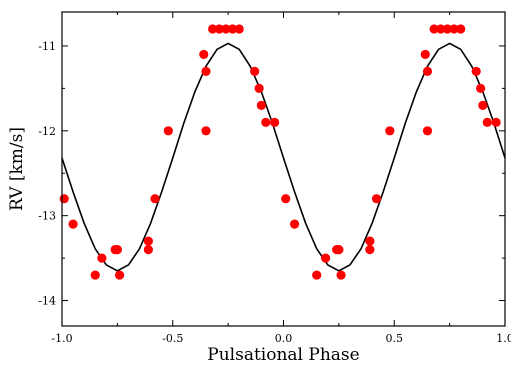 This screenshot has height=365, width=511. Describe the element at coordinates (284, 338) in the screenshot. I see `x-tick-label: 0.0` at that location.